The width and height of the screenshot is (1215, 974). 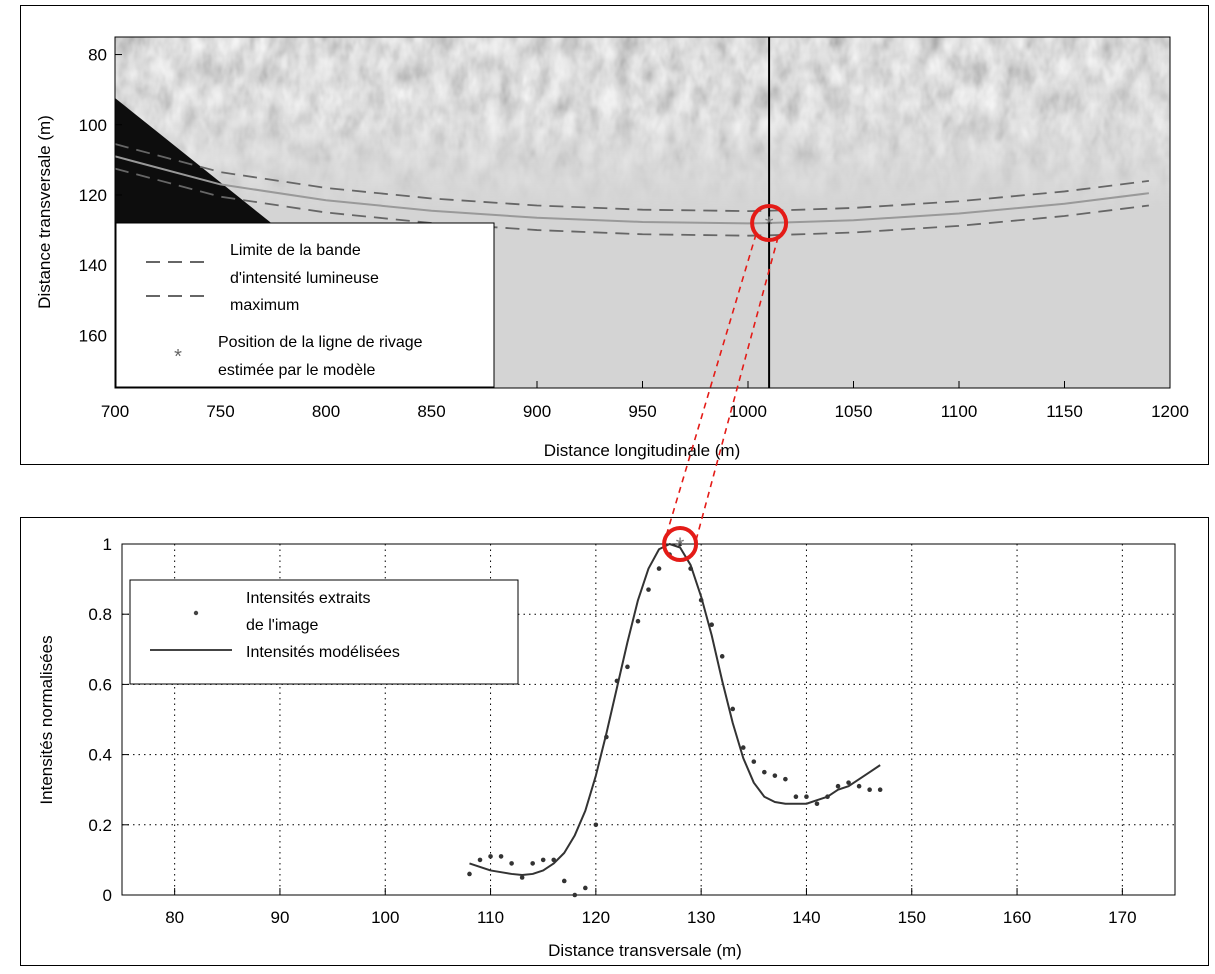 I want to click on top-x-tick-label: 1150, so click(x=1064, y=411).